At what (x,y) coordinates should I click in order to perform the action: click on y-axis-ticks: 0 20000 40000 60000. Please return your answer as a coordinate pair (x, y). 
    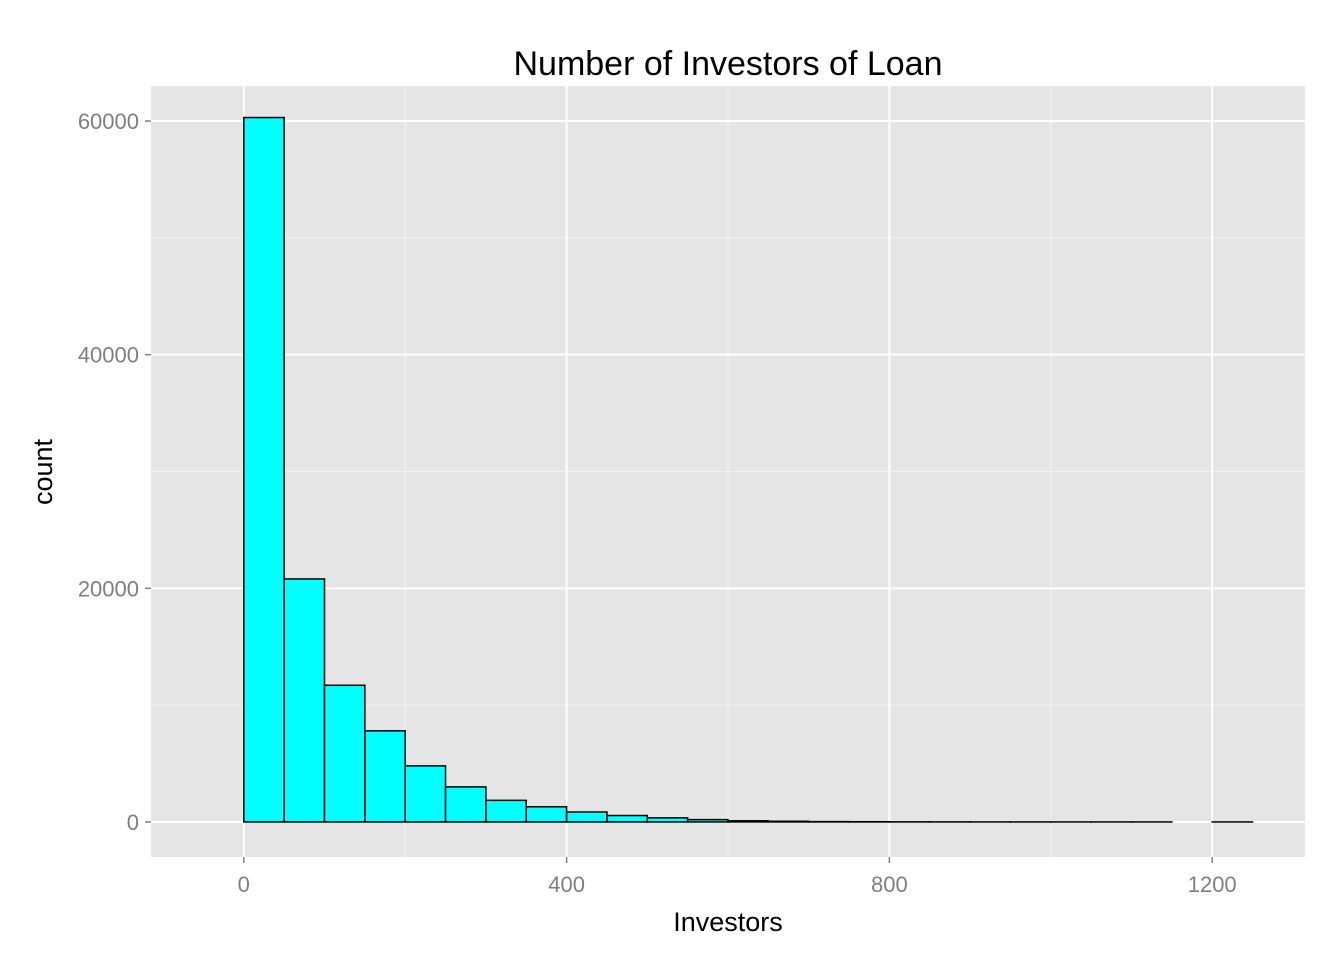
    Looking at the image, I should click on (114, 472).